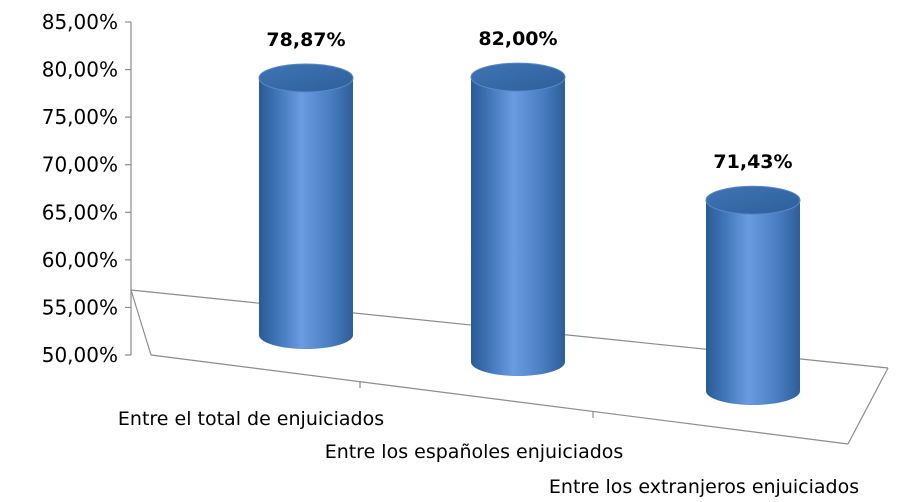 The width and height of the screenshot is (916, 502). I want to click on y-tick-label: 85,00%, so click(80, 22).